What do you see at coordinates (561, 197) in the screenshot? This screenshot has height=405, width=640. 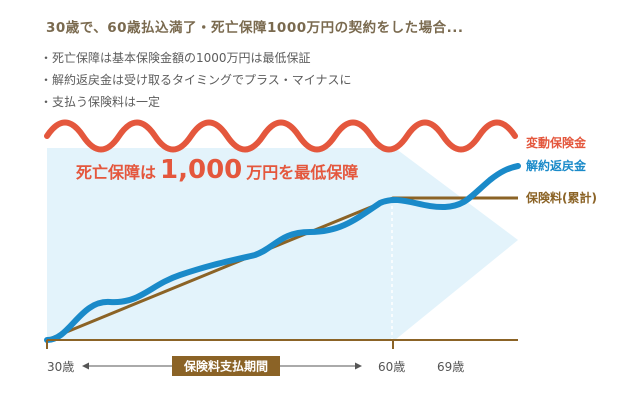 I see `legend-premium-total: 保険料(累計)` at bounding box center [561, 197].